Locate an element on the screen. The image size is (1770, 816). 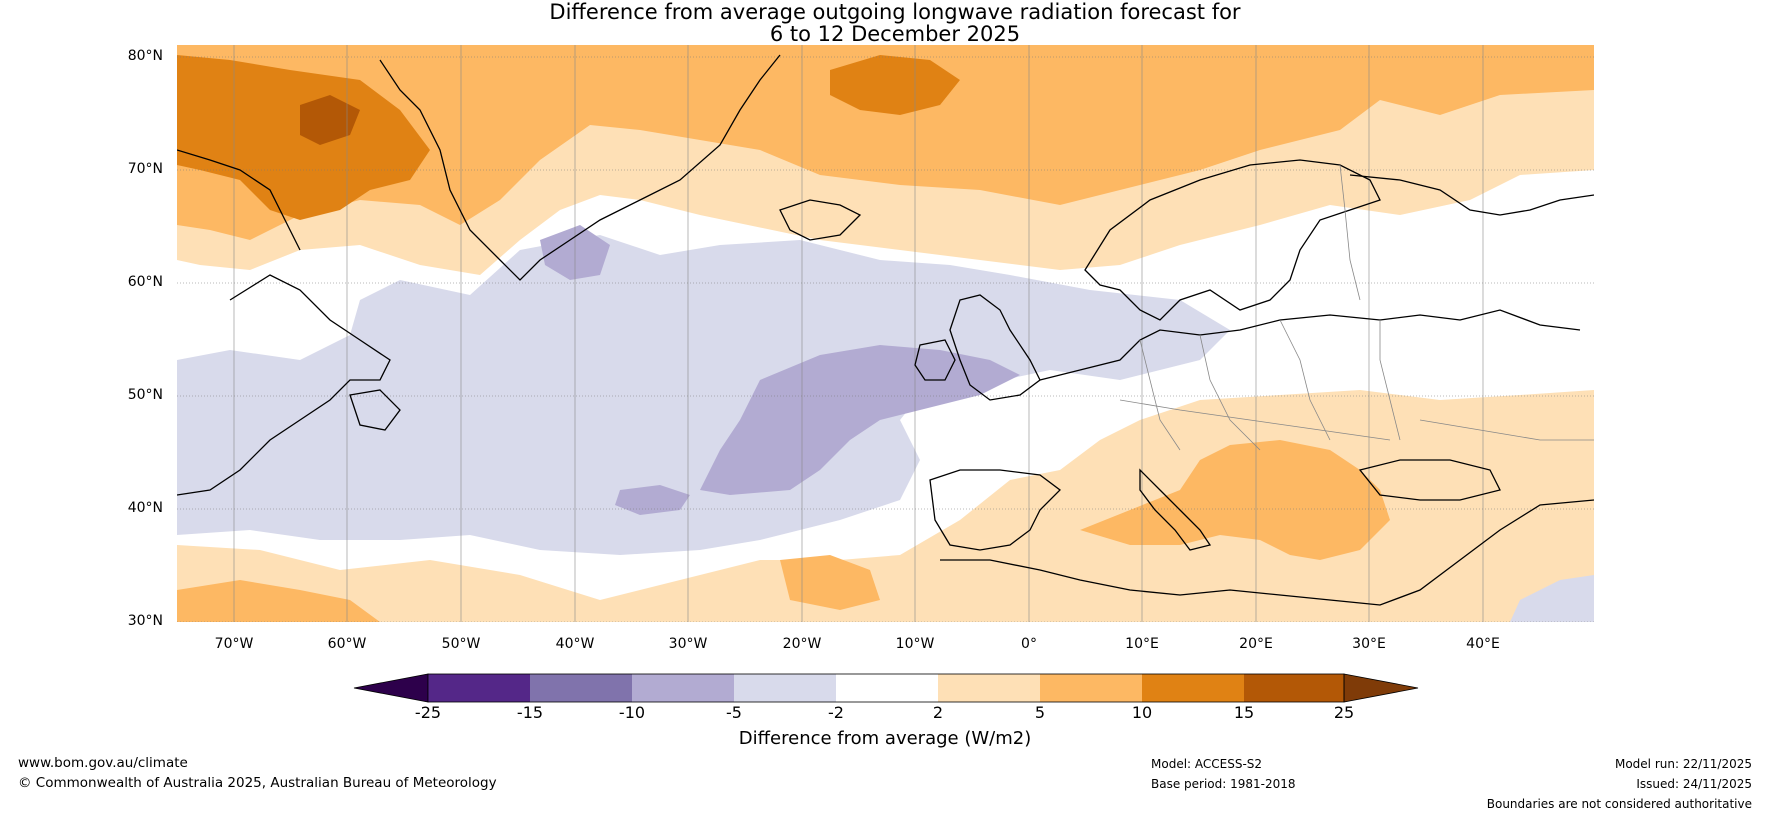
footer-base-period: Base period: 1981-2018 is located at coordinates (1223, 784).